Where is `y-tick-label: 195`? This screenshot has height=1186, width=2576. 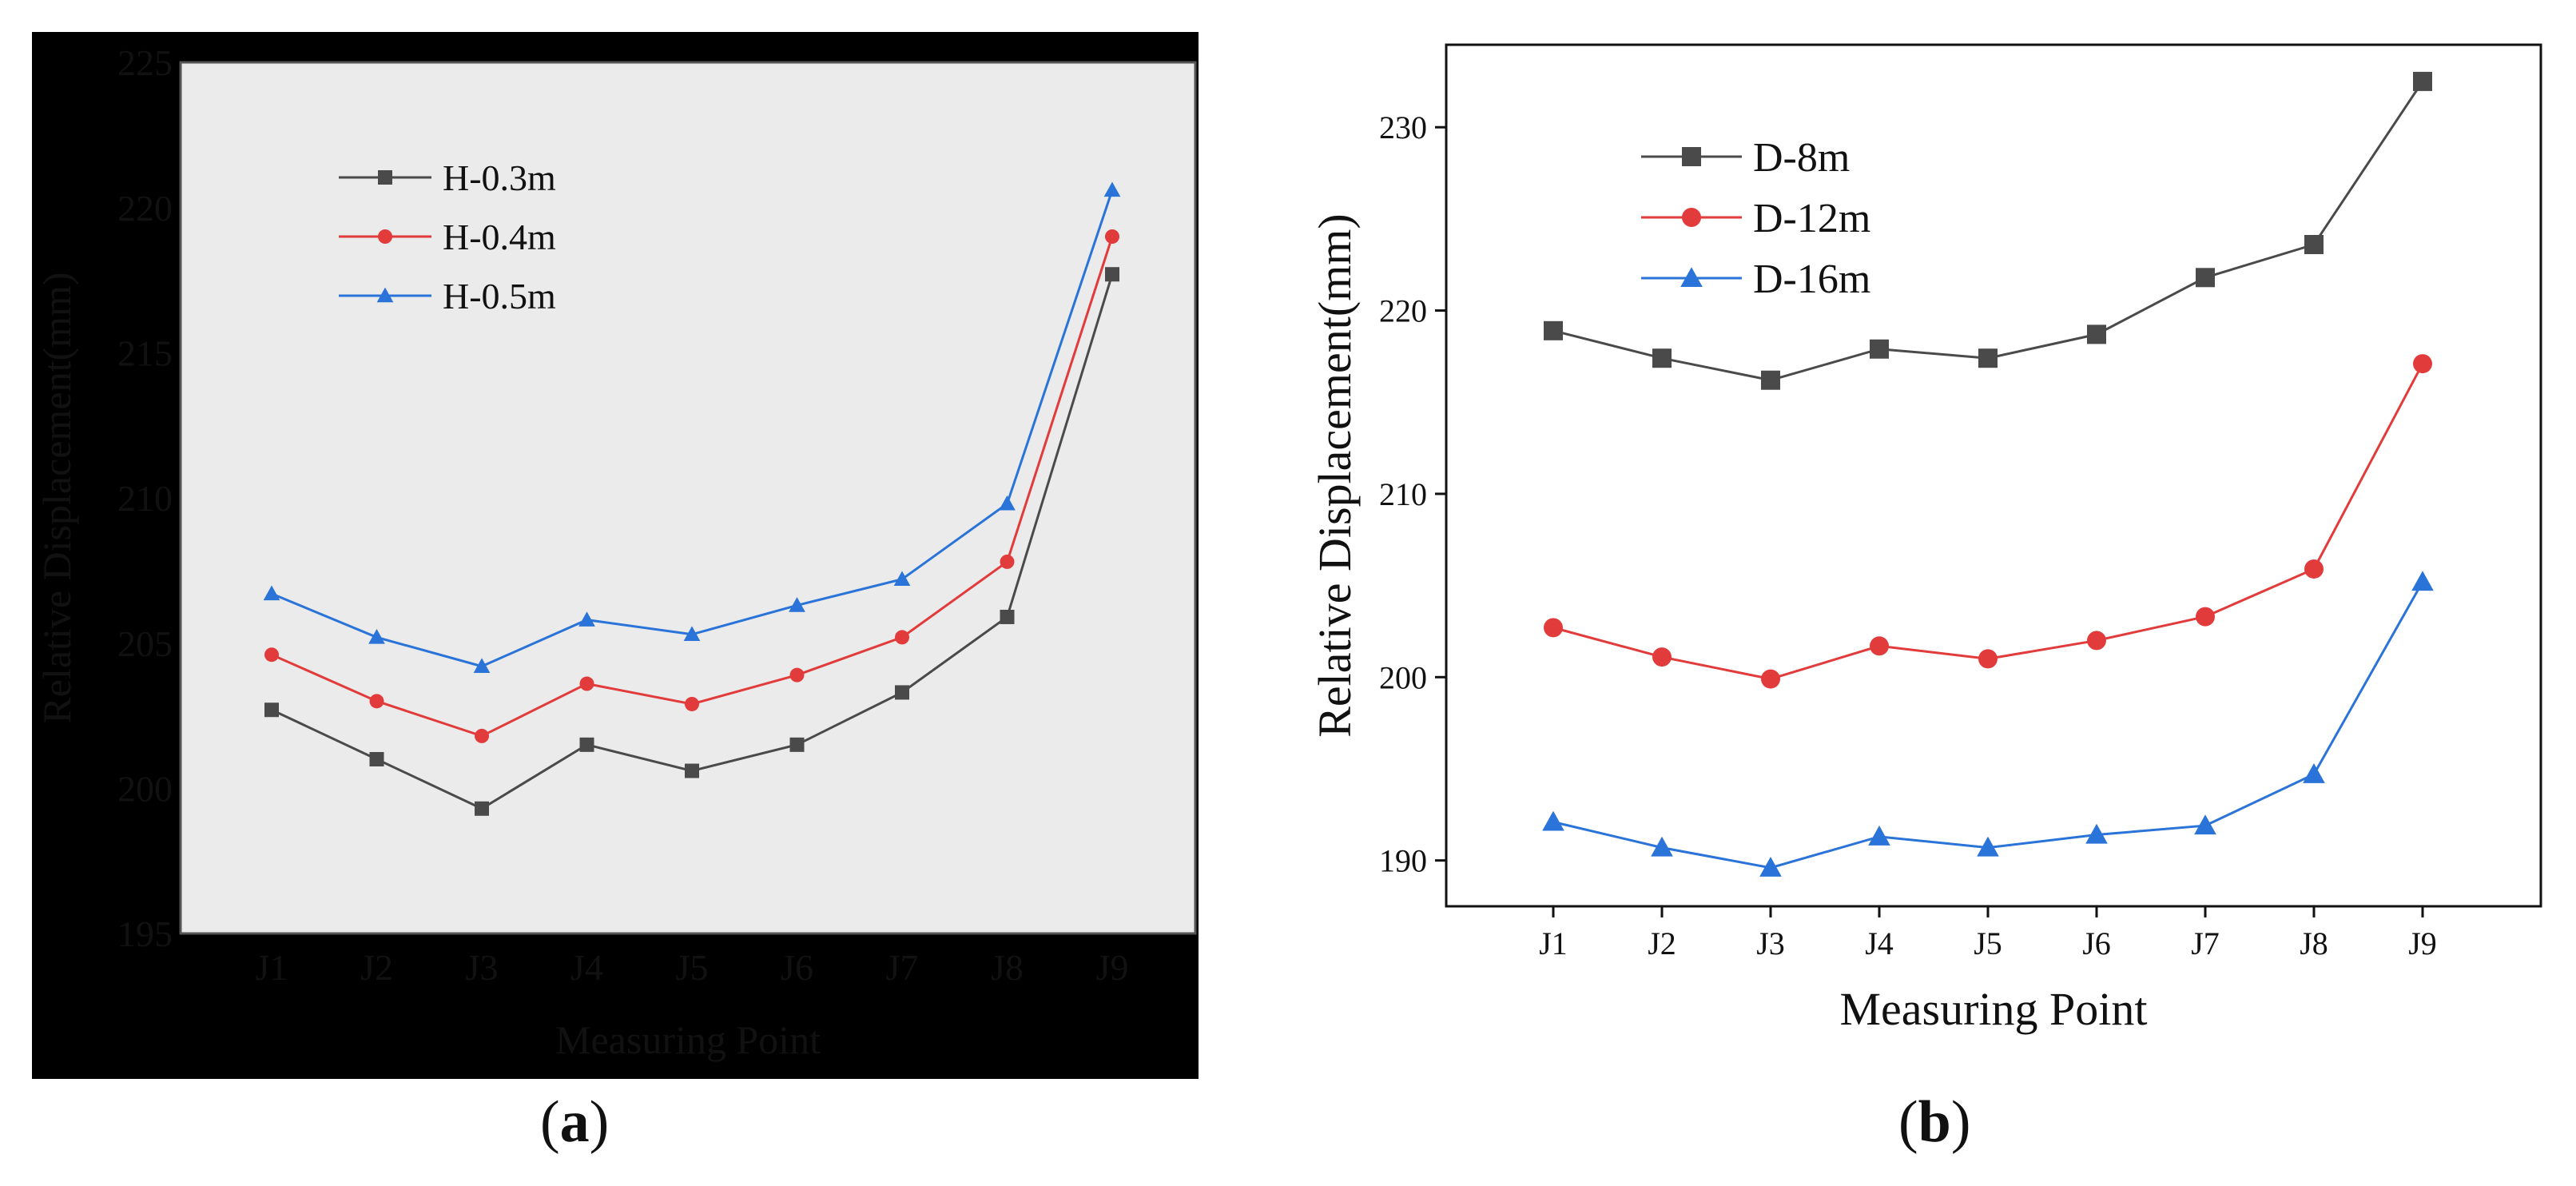
y-tick-label: 195 is located at coordinates (145, 933).